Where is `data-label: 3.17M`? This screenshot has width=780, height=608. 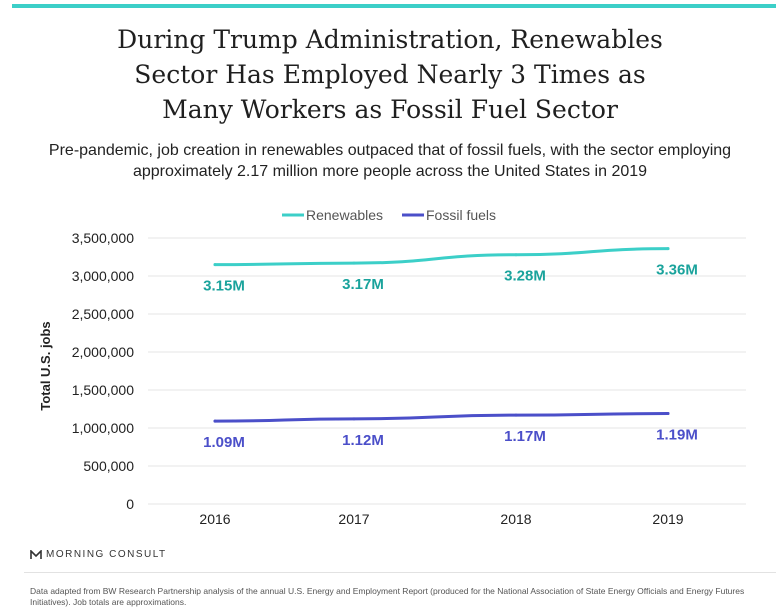 data-label: 3.17M is located at coordinates (363, 284).